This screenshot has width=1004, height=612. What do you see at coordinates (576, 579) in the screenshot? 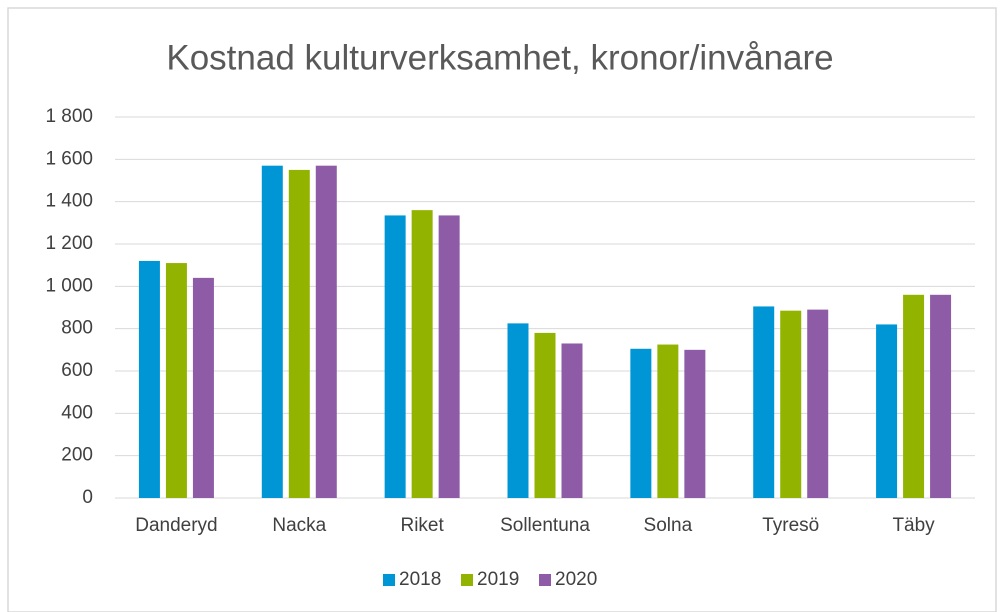
I see `legend-label: 2020` at bounding box center [576, 579].